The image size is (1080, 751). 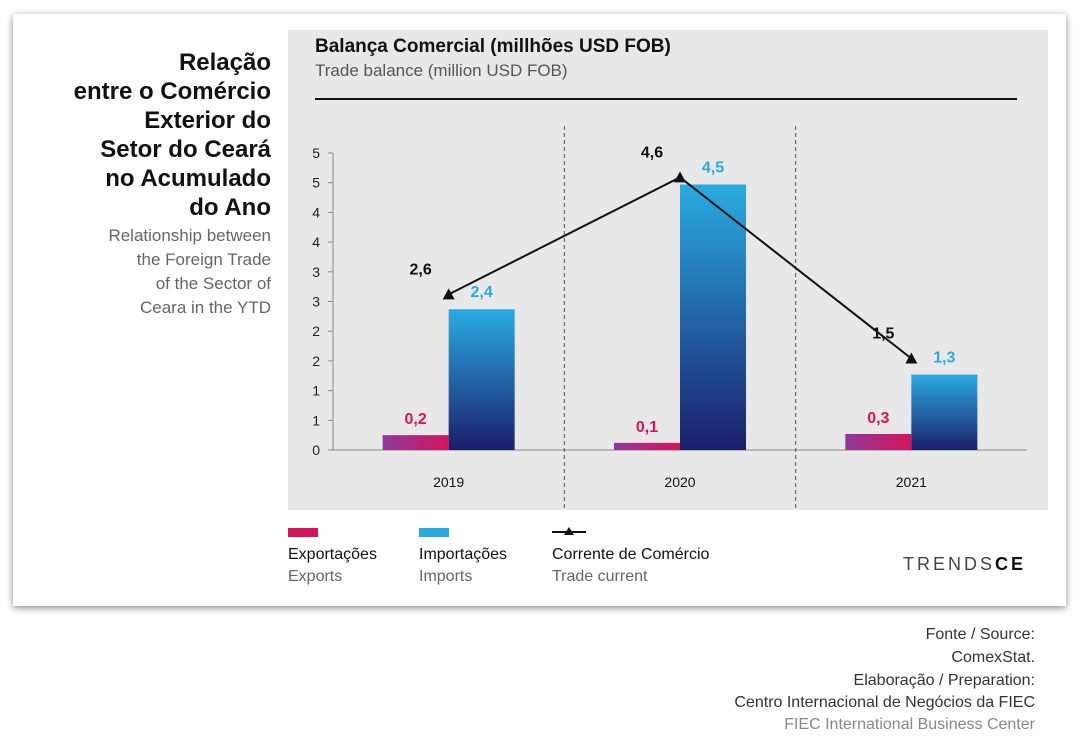 What do you see at coordinates (944, 358) in the screenshot?
I see `data-label-imports: 1,3` at bounding box center [944, 358].